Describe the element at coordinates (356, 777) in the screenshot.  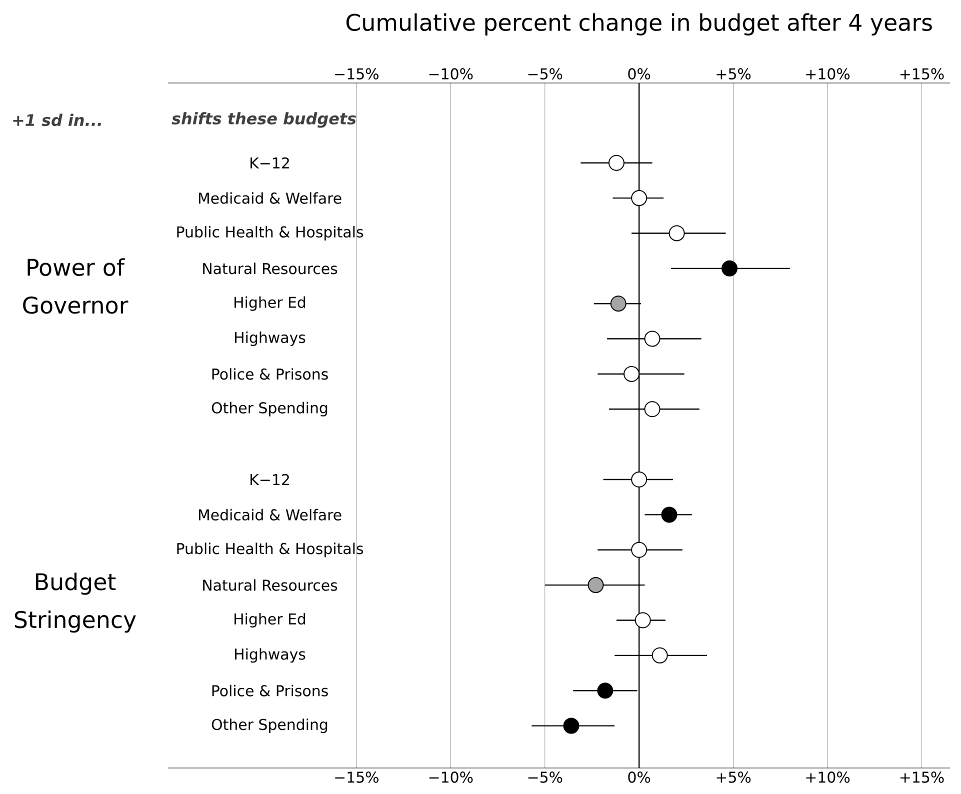
I see `x-tick-label: −15%` at that location.